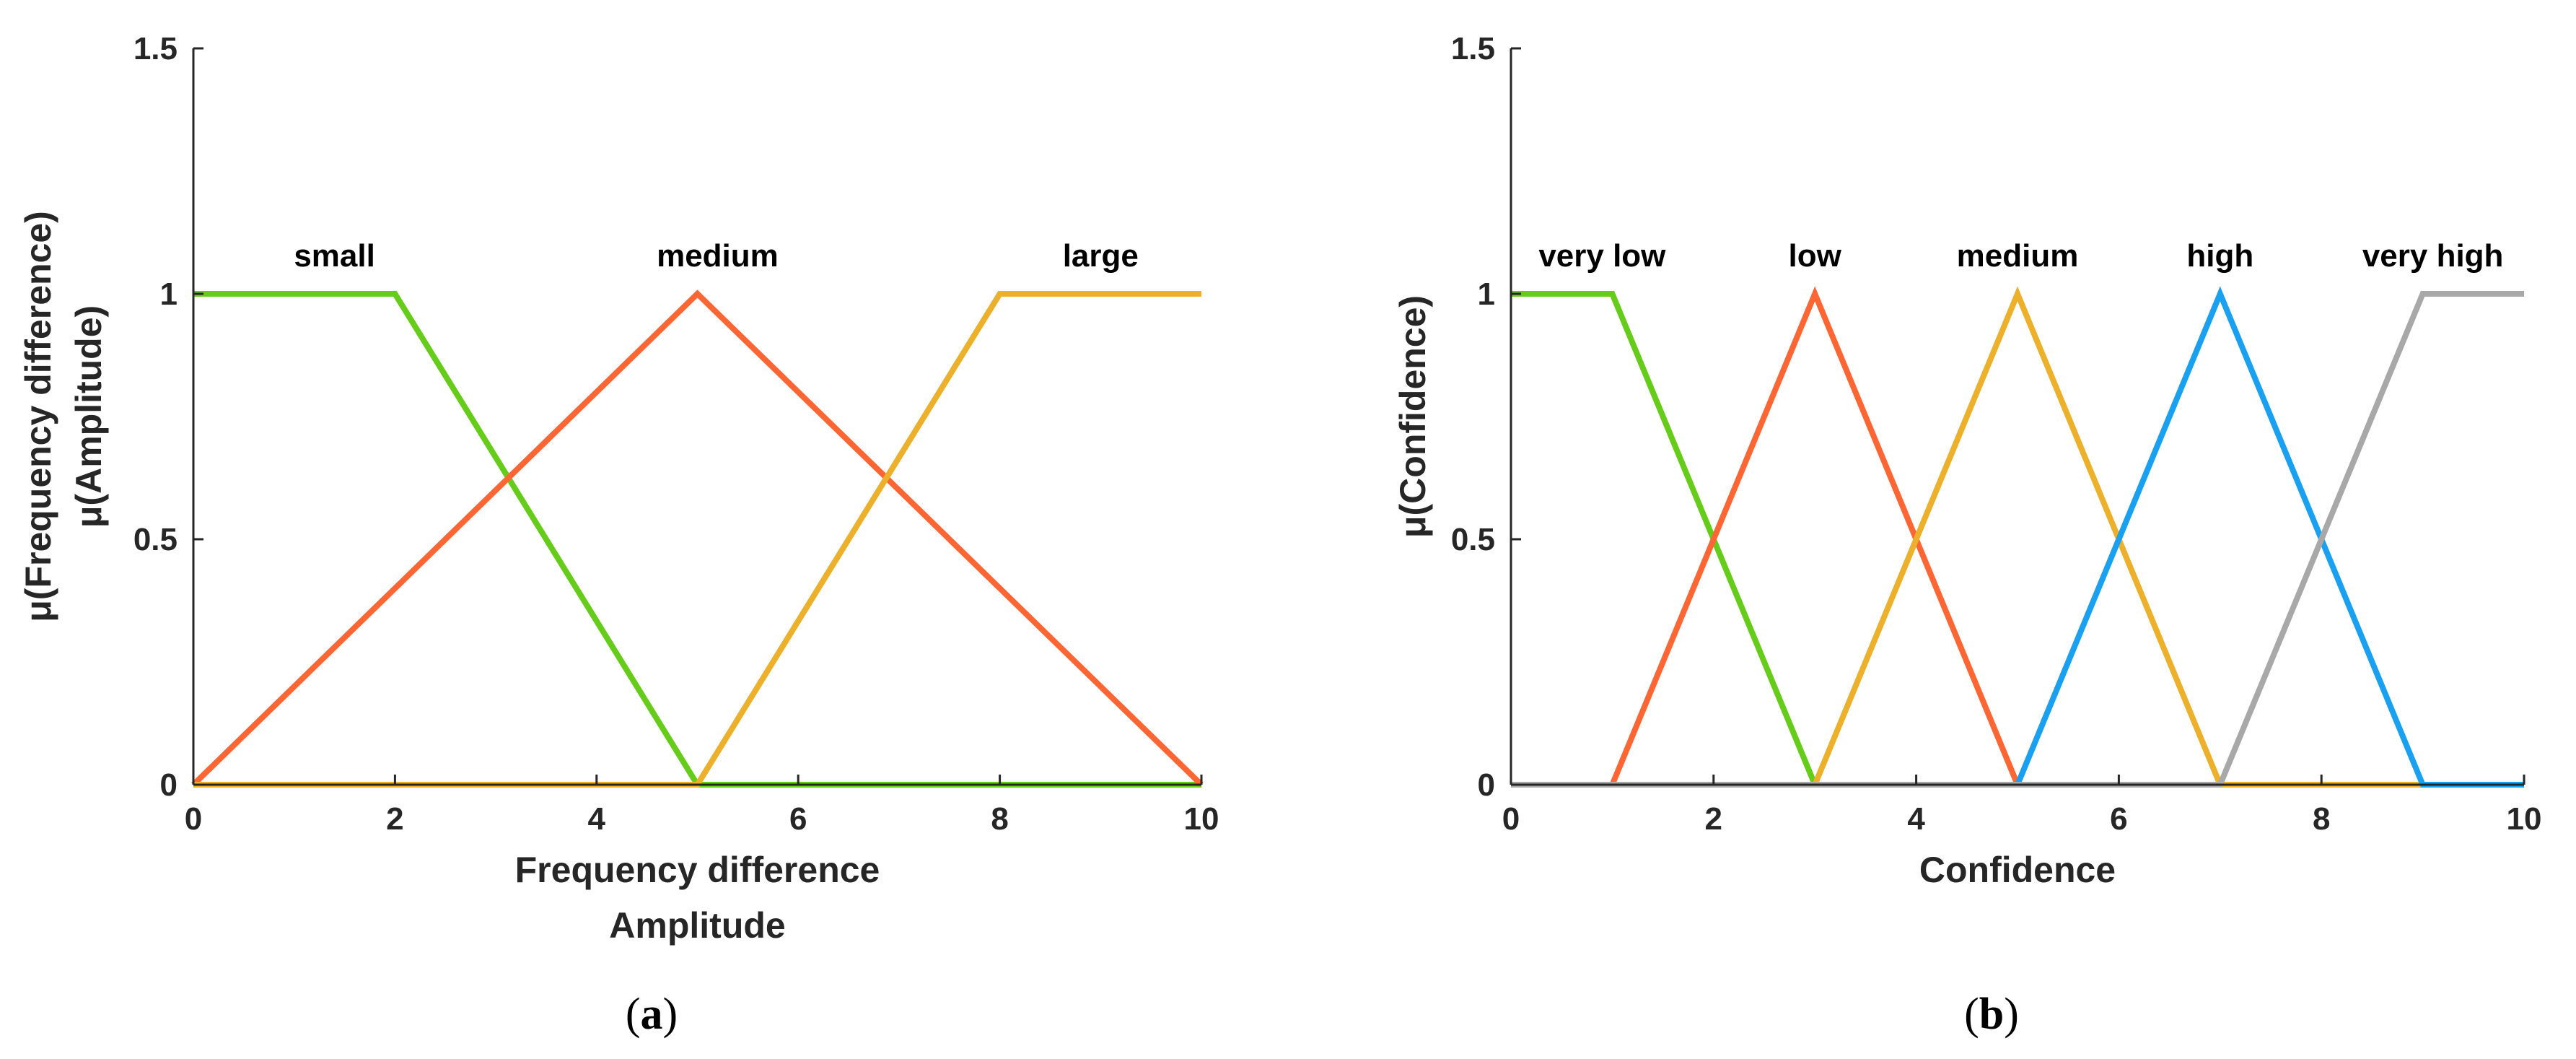  I want to click on y-axis-label: μ(Confidence), so click(1413, 416).